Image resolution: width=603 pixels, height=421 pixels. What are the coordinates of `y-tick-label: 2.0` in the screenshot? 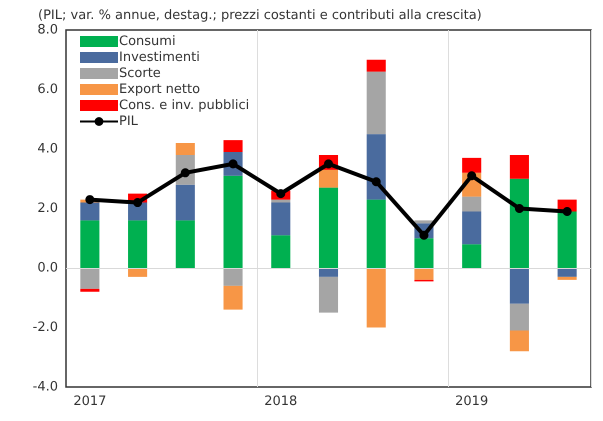 It's located at (47, 208).